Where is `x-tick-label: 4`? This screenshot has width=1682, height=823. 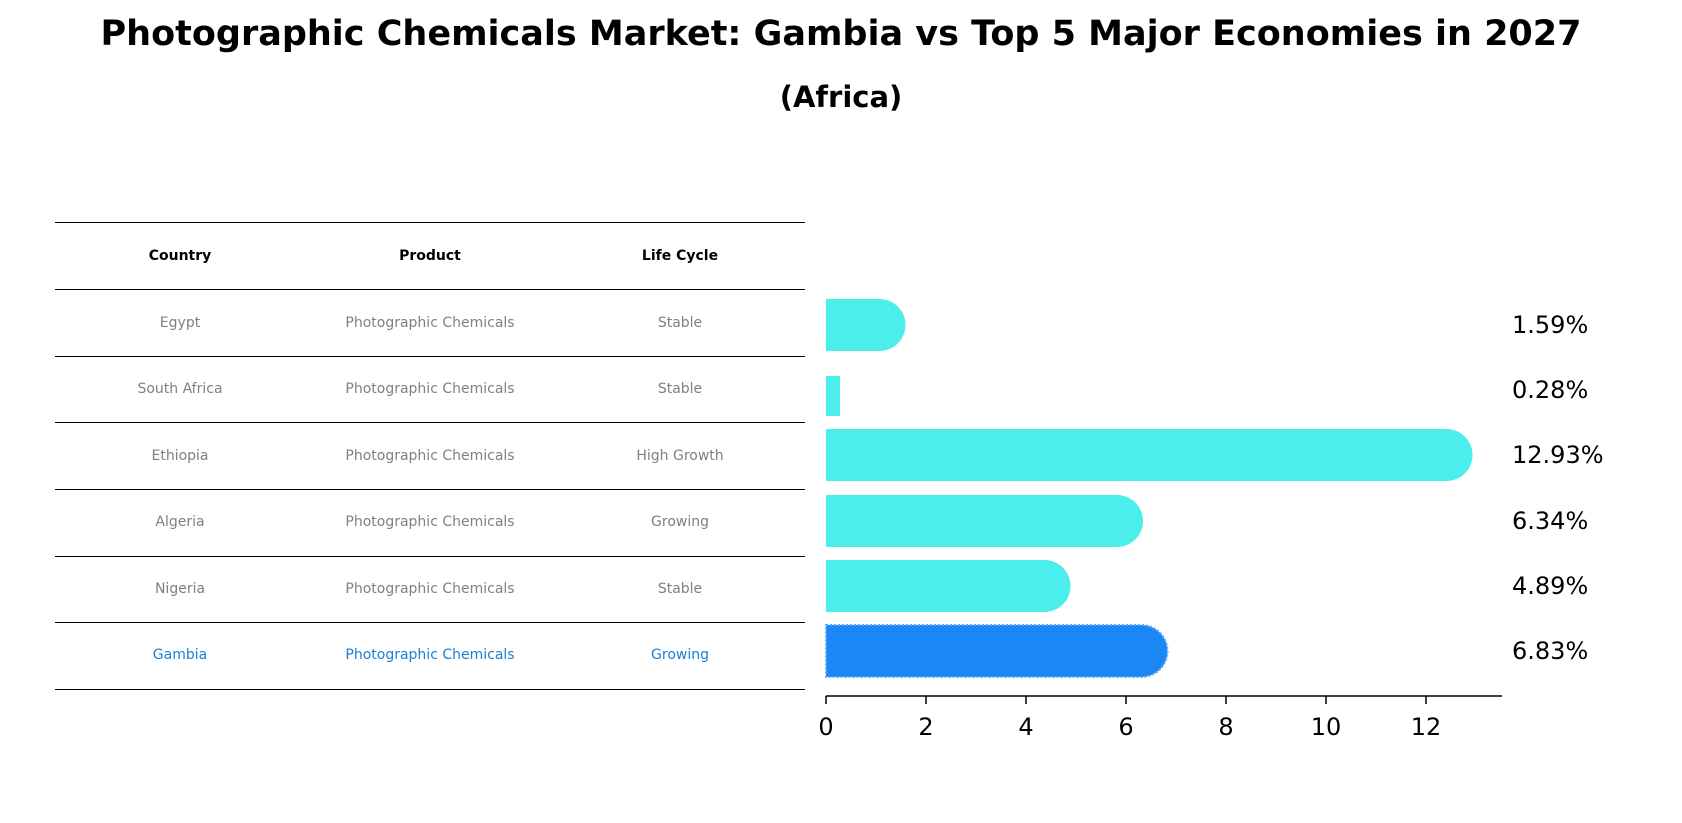
x-tick-label: 4 is located at coordinates (1025, 727).